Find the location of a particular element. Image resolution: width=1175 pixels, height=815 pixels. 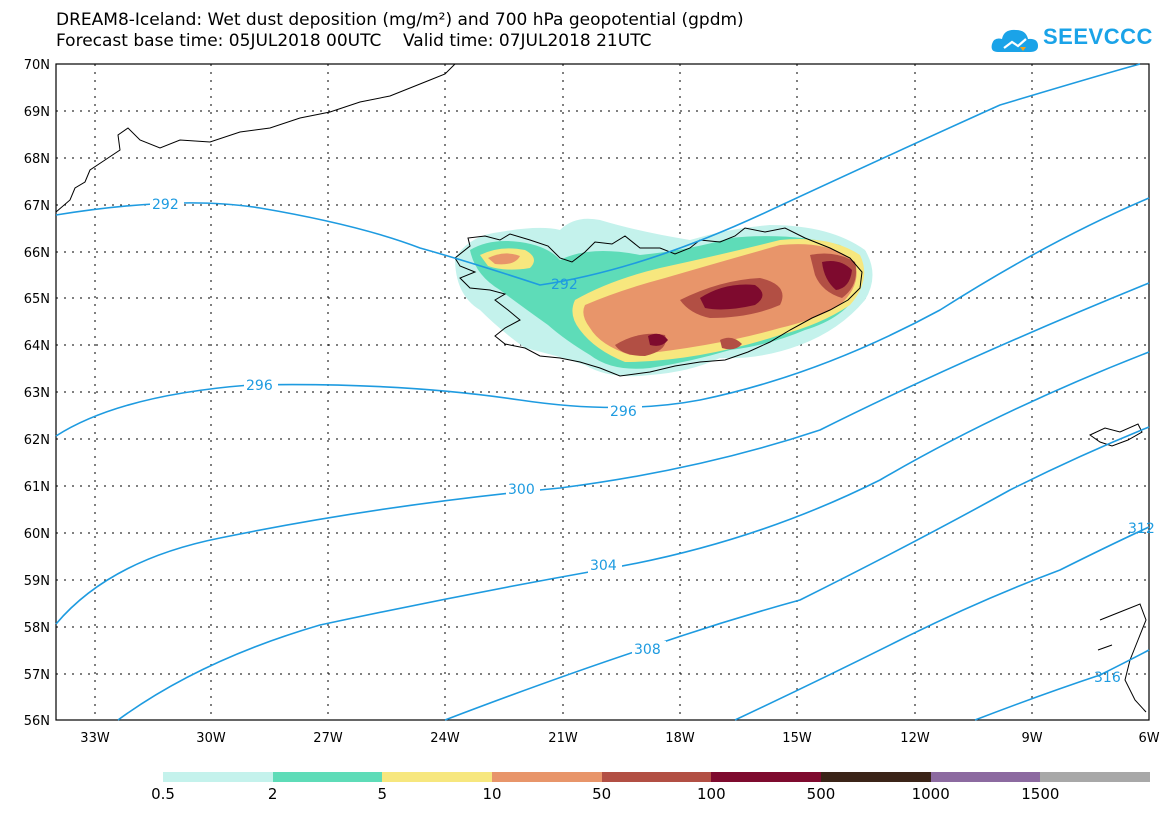

lon-label: 18W is located at coordinates (680, 738).